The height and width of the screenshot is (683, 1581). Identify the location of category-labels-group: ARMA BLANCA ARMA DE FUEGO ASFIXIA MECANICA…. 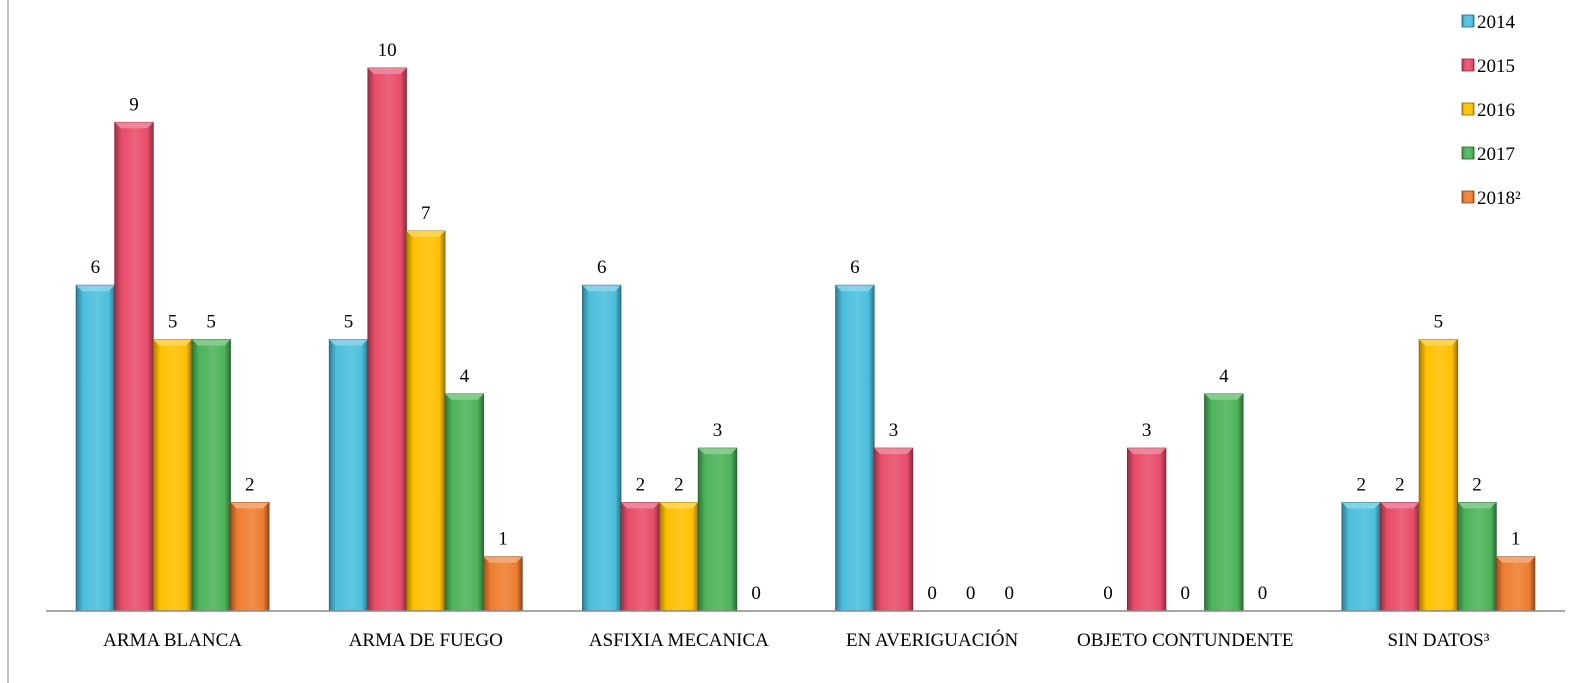
(796, 640).